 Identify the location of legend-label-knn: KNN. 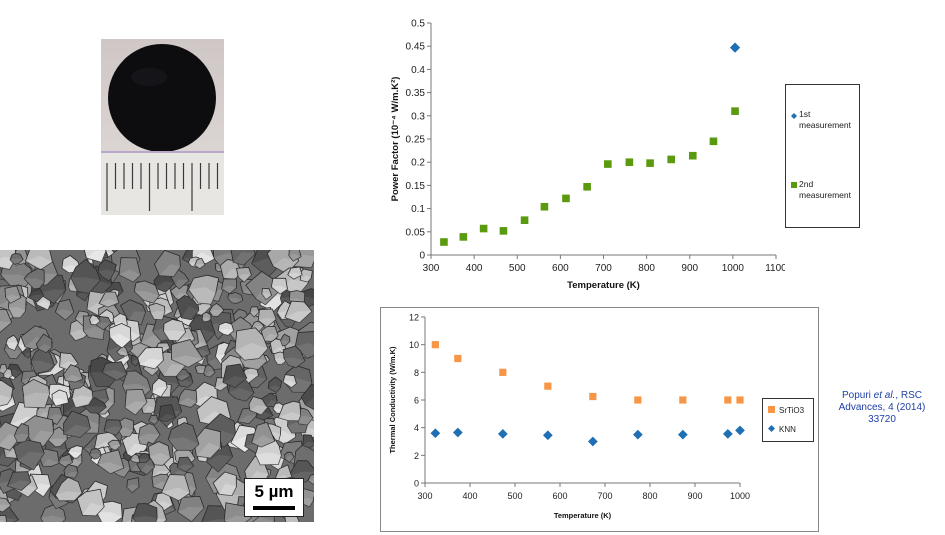
(787, 429).